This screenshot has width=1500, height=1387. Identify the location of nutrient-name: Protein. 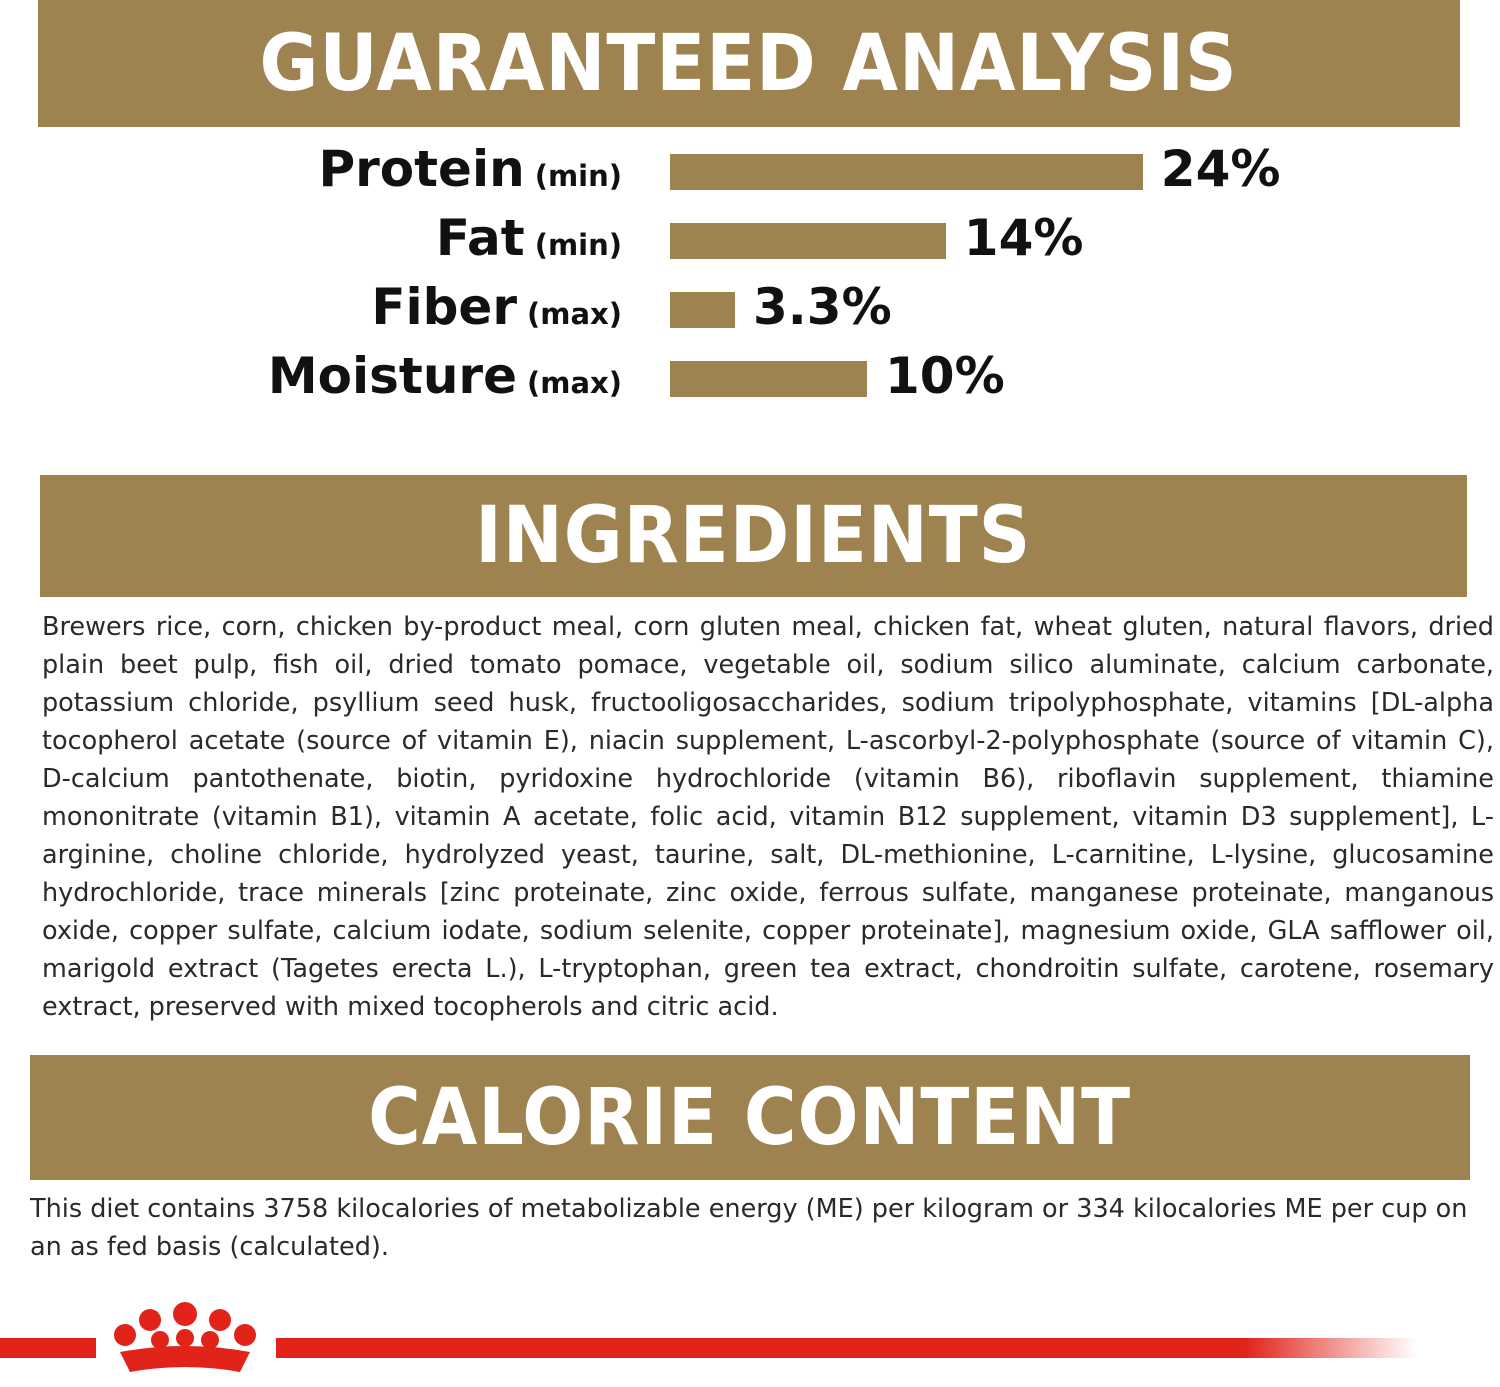
(421, 169).